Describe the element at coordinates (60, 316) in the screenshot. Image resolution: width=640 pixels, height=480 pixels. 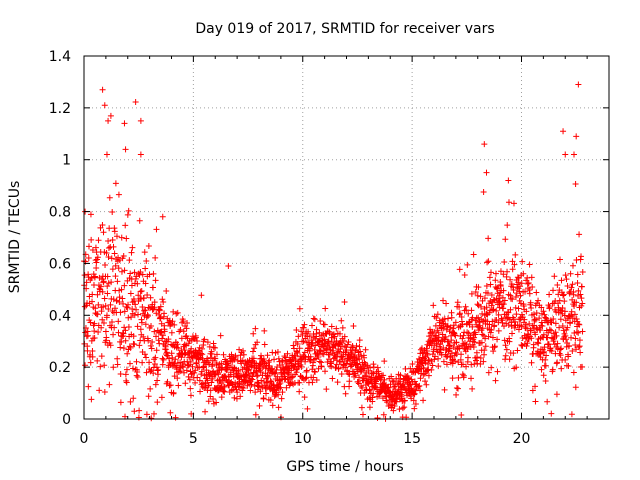
I see `y-tick-label: 0.4` at that location.